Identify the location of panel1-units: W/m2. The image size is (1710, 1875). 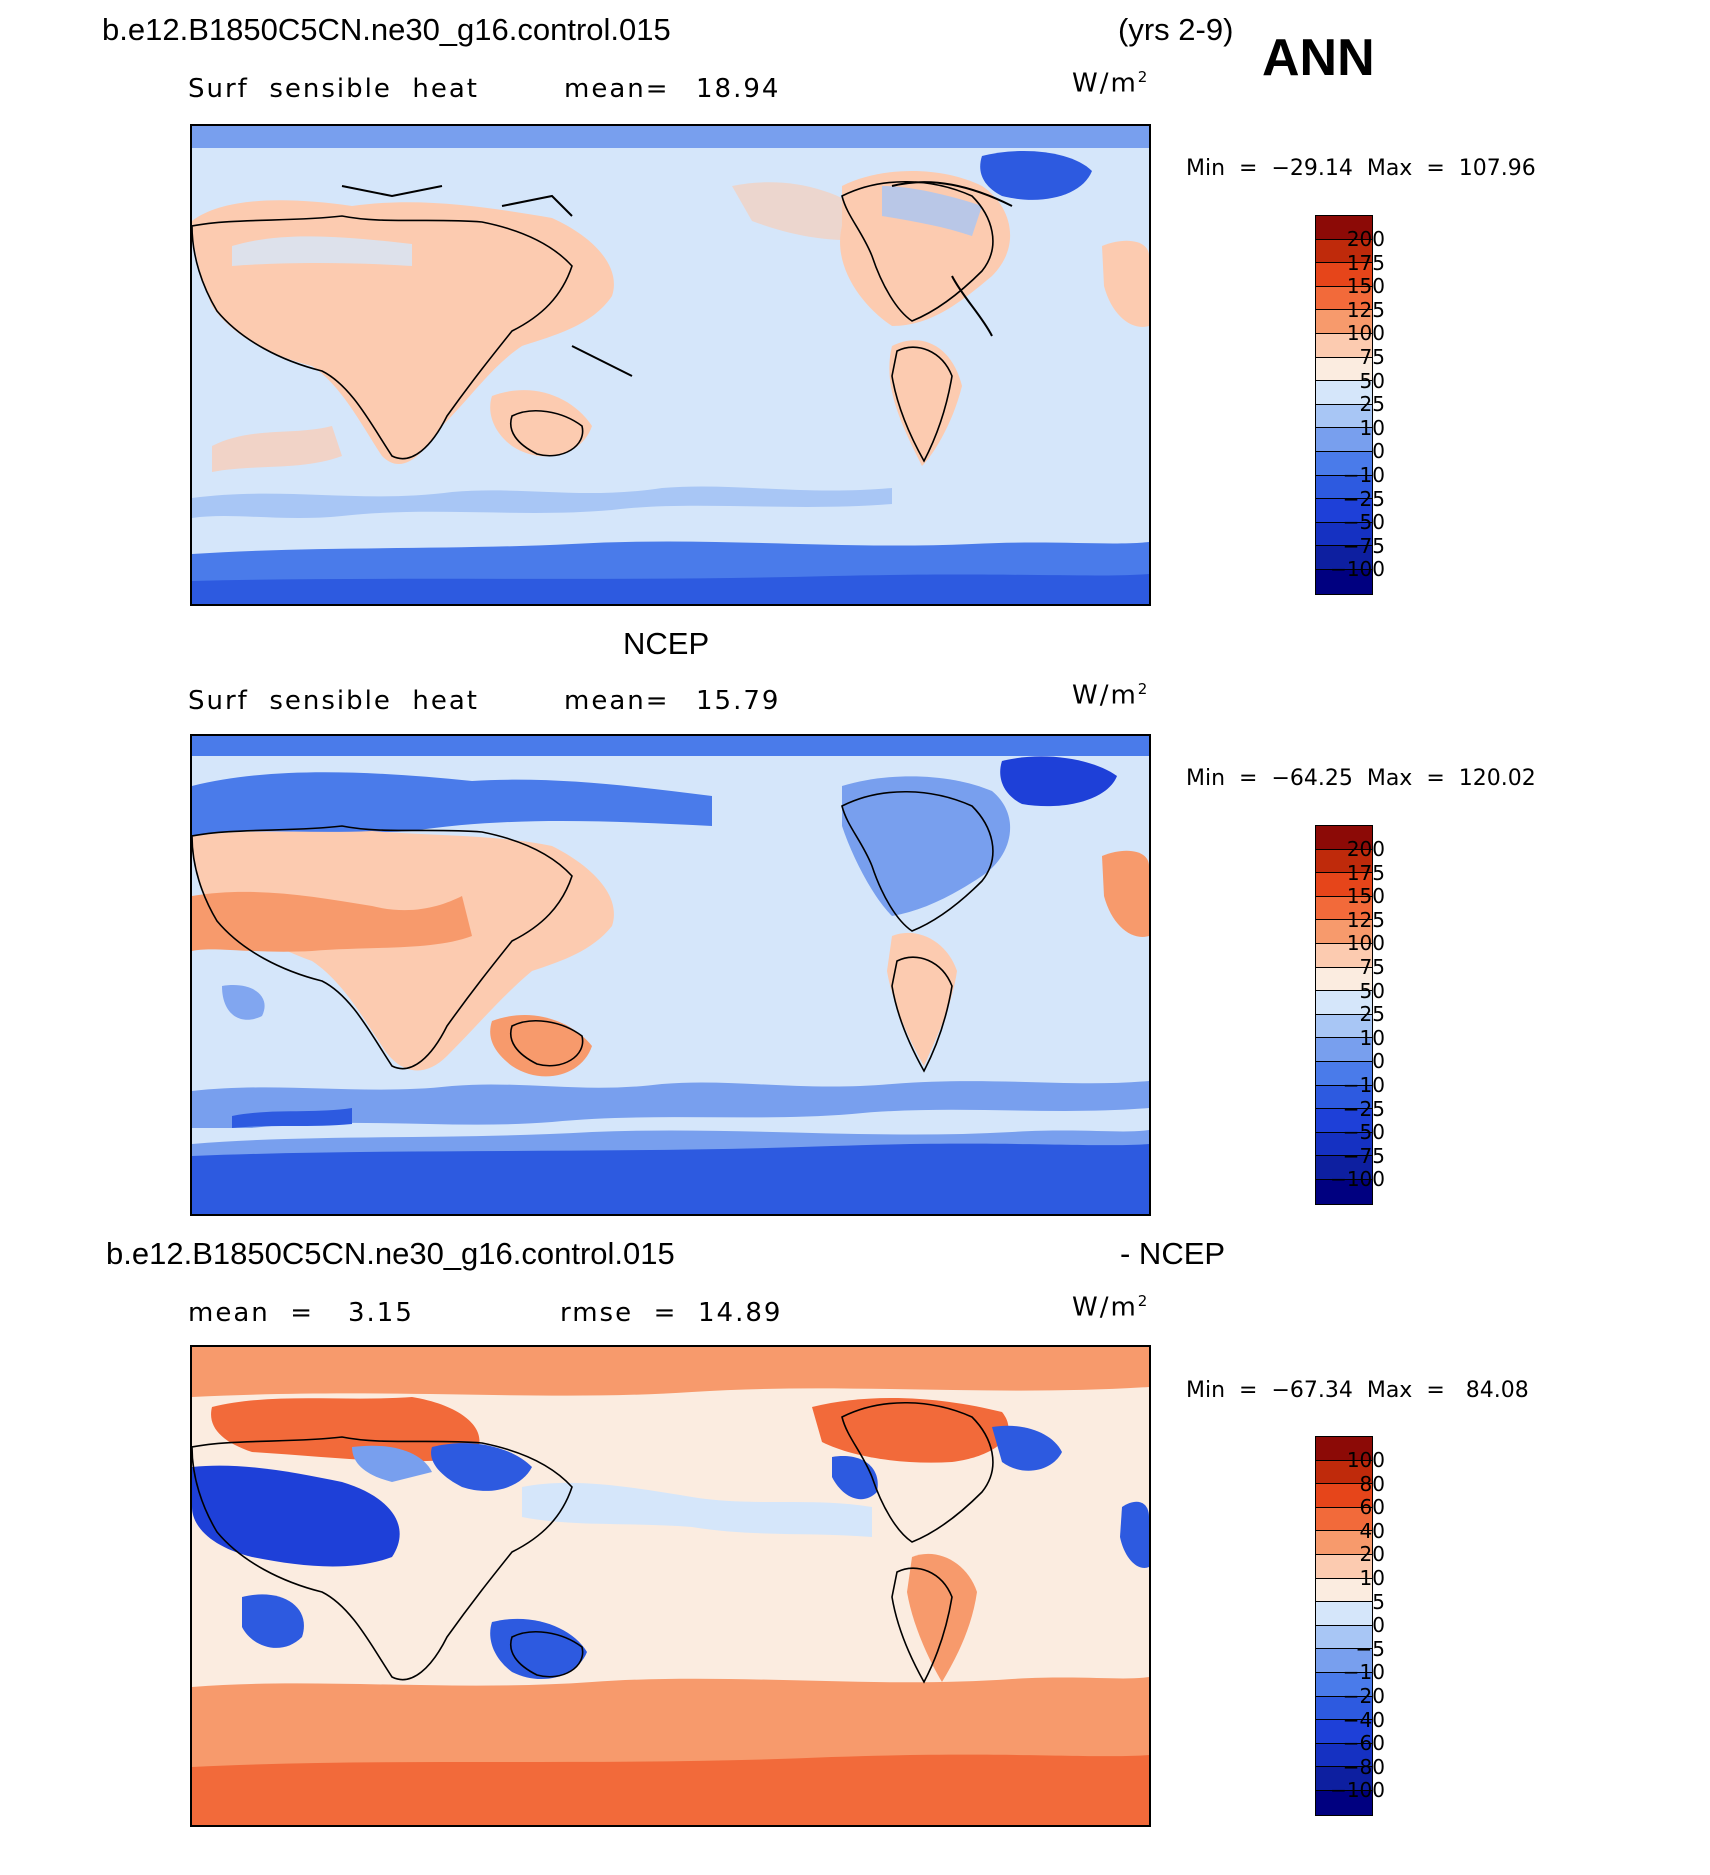
(1111, 83).